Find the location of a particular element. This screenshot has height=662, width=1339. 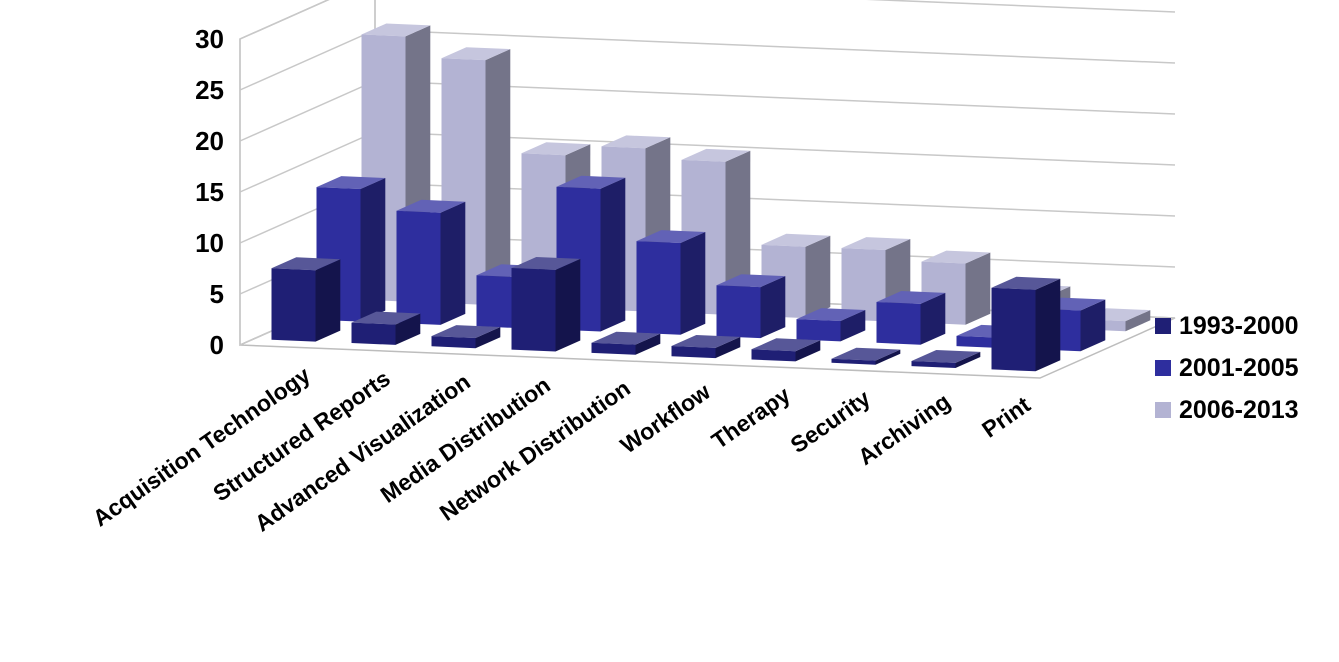

bar-2001-2005-Workflow is located at coordinates (751, 306).